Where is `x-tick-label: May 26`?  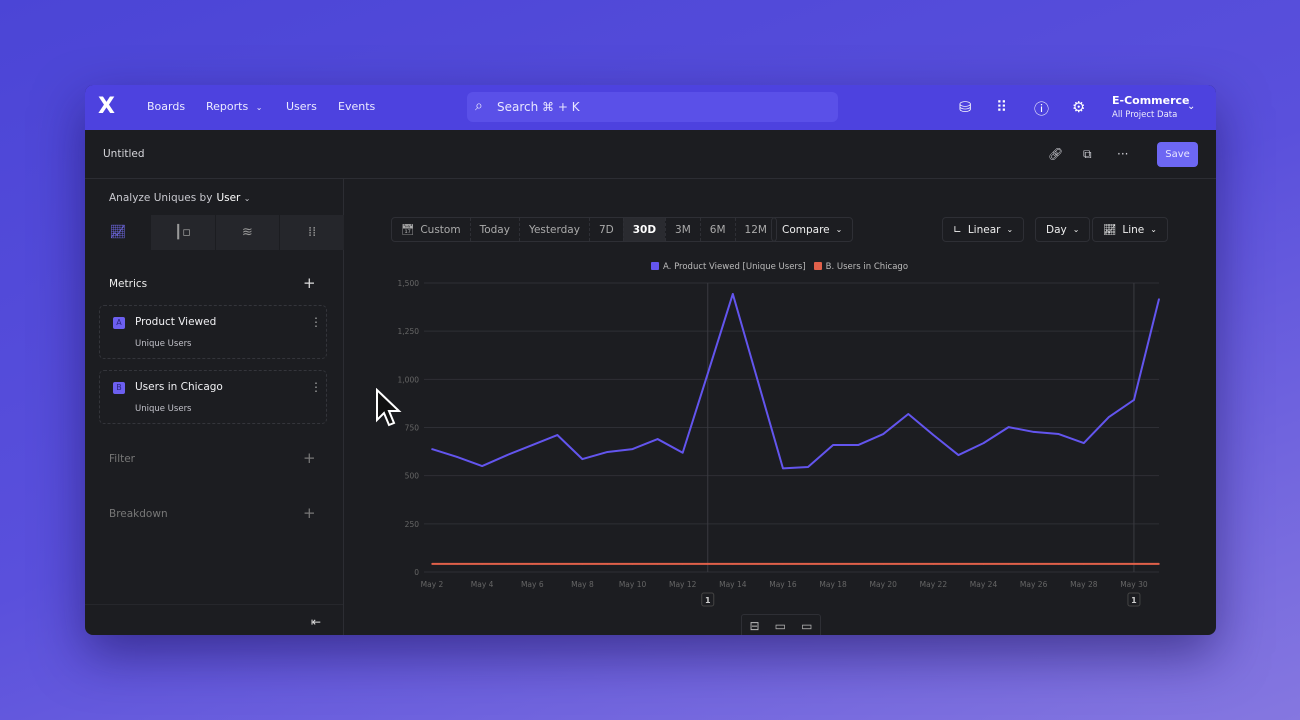 x-tick-label: May 26 is located at coordinates (1034, 584).